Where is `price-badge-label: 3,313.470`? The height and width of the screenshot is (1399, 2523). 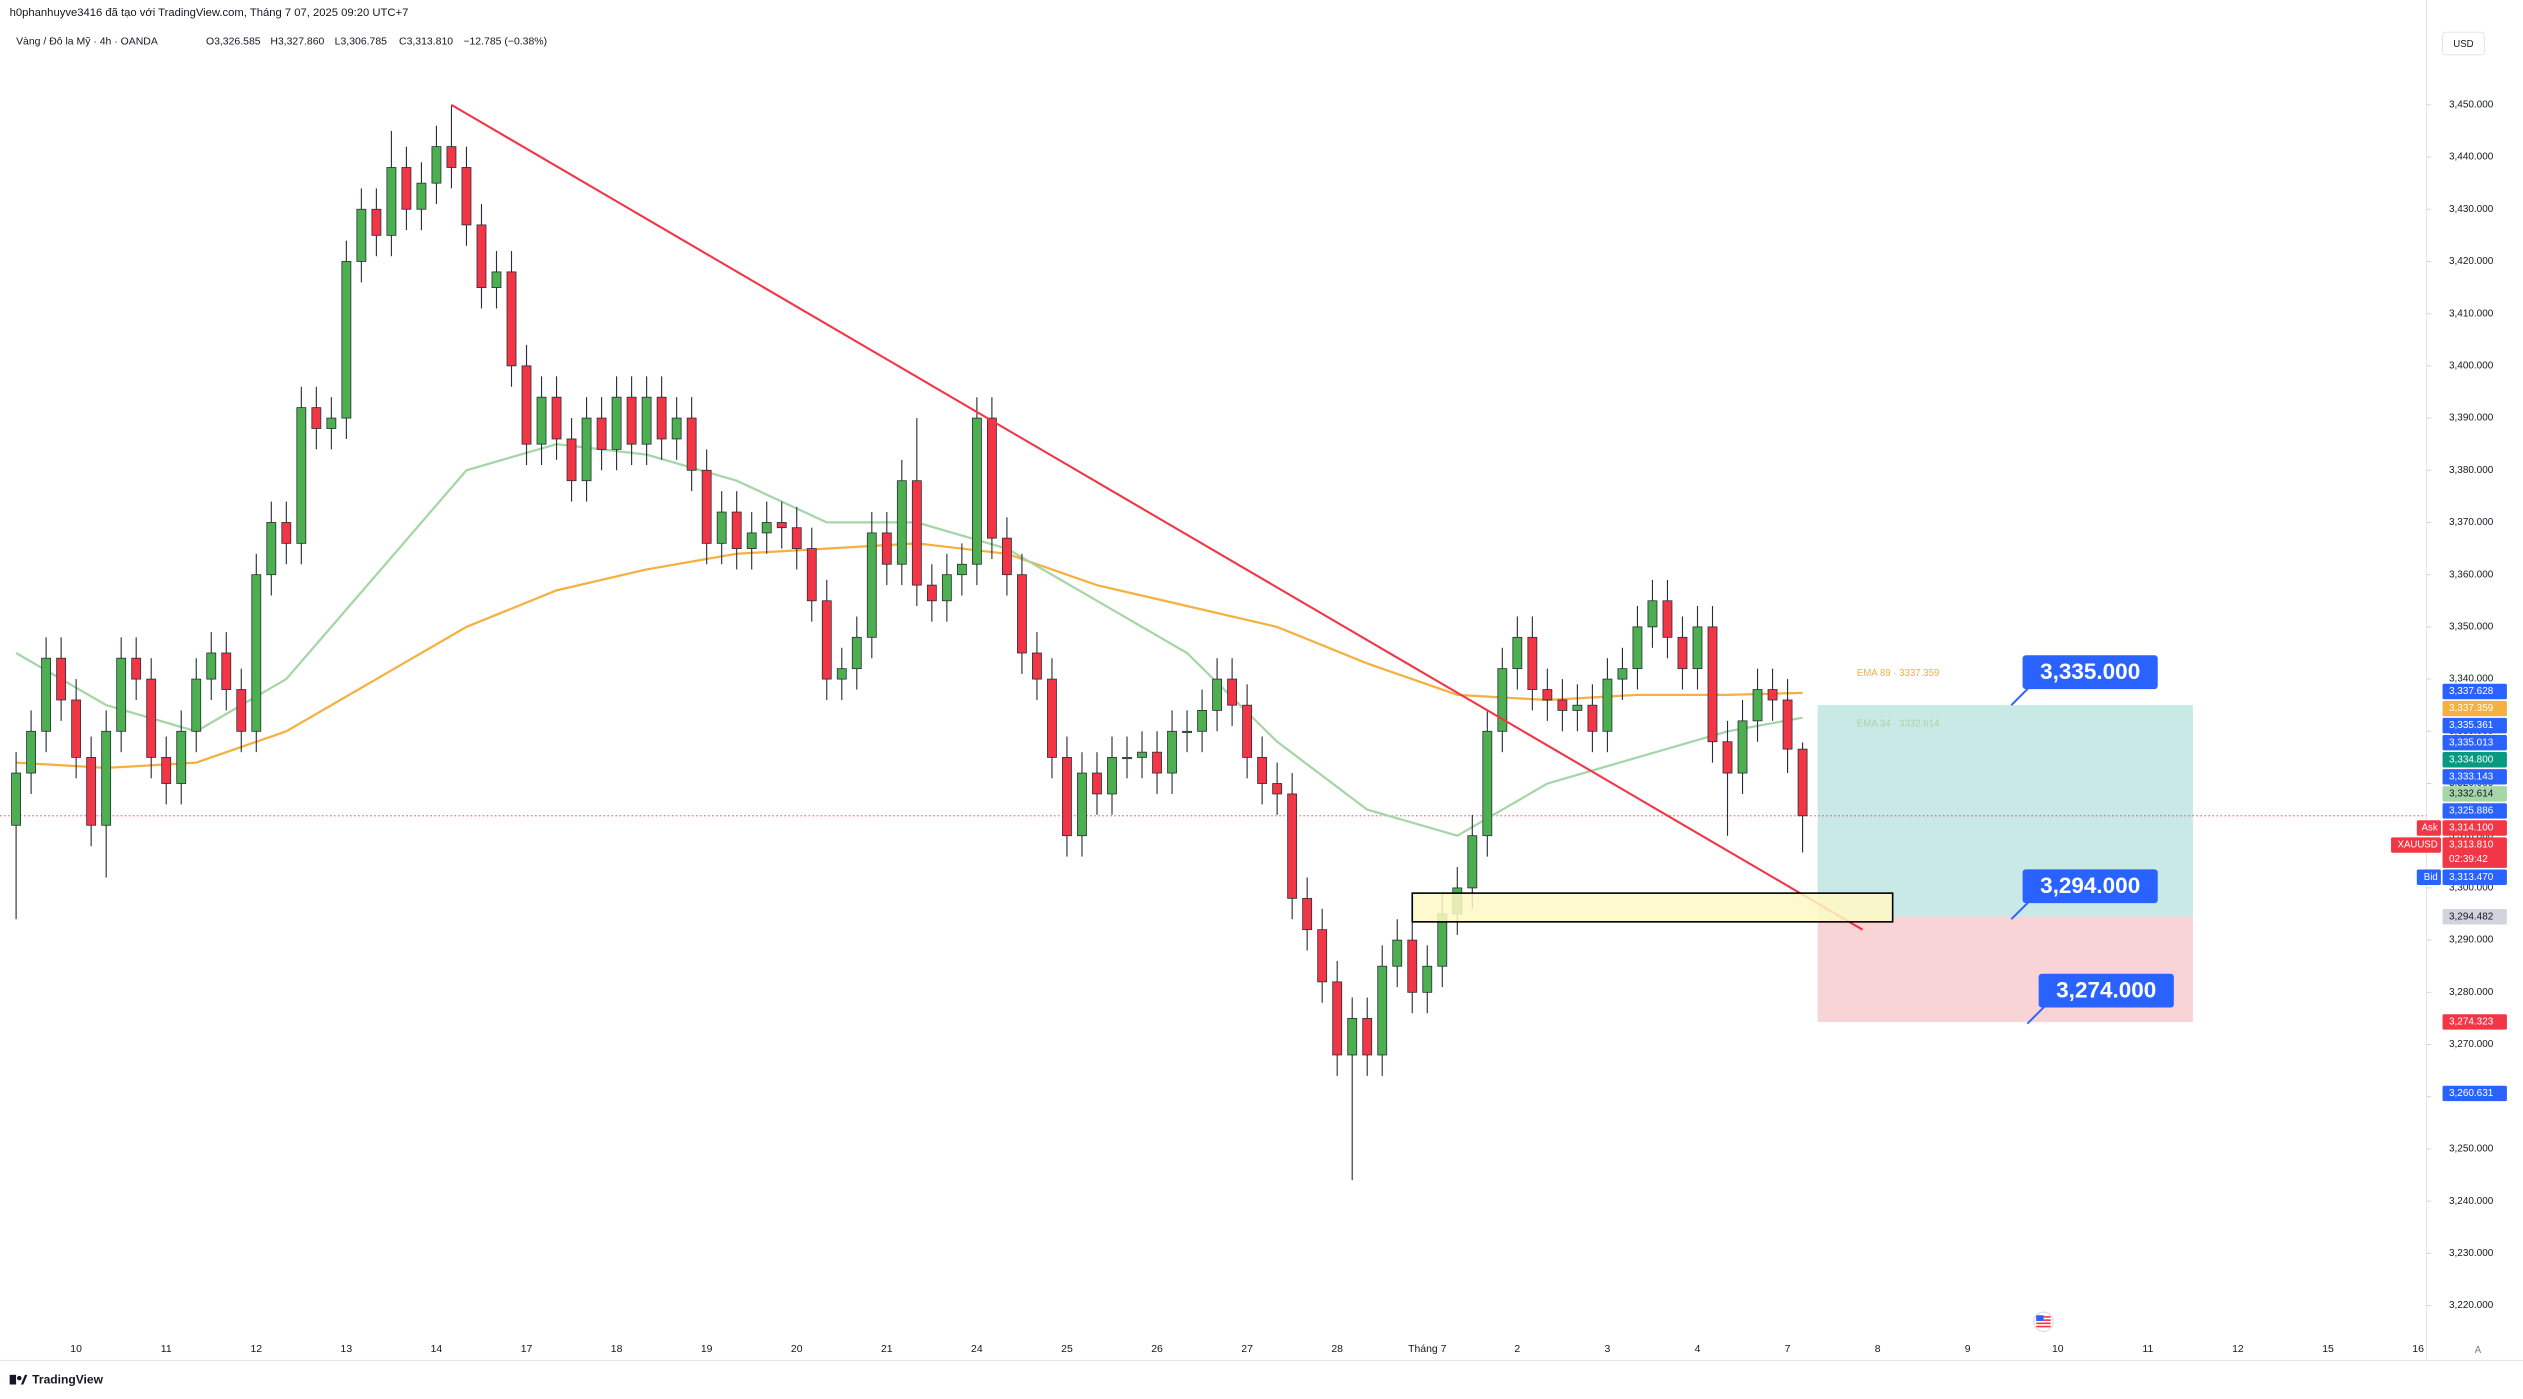 price-badge-label: 3,313.470 is located at coordinates (2471, 877).